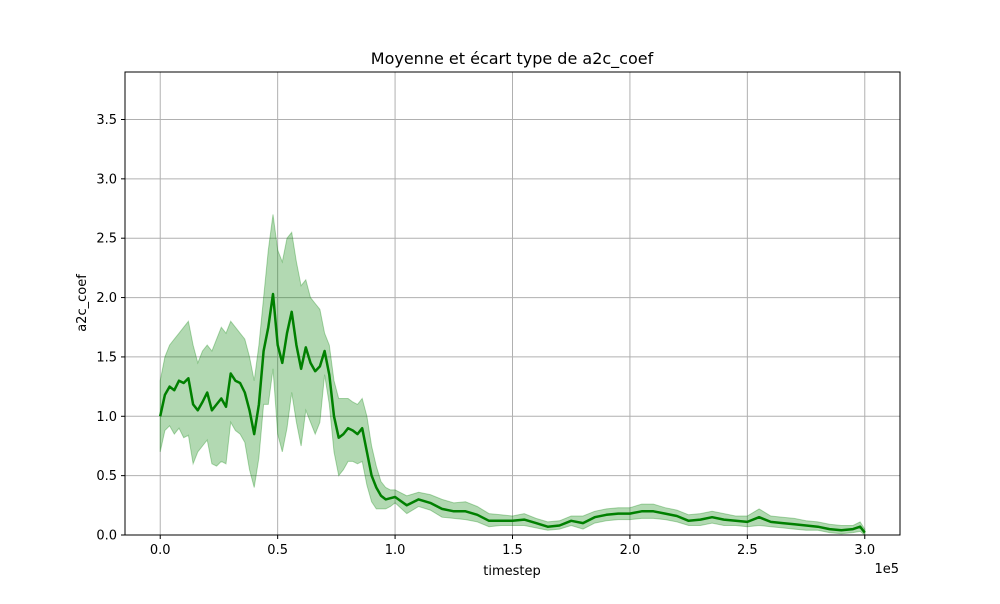  I want to click on y-tick-label: 2.0, so click(106, 298).